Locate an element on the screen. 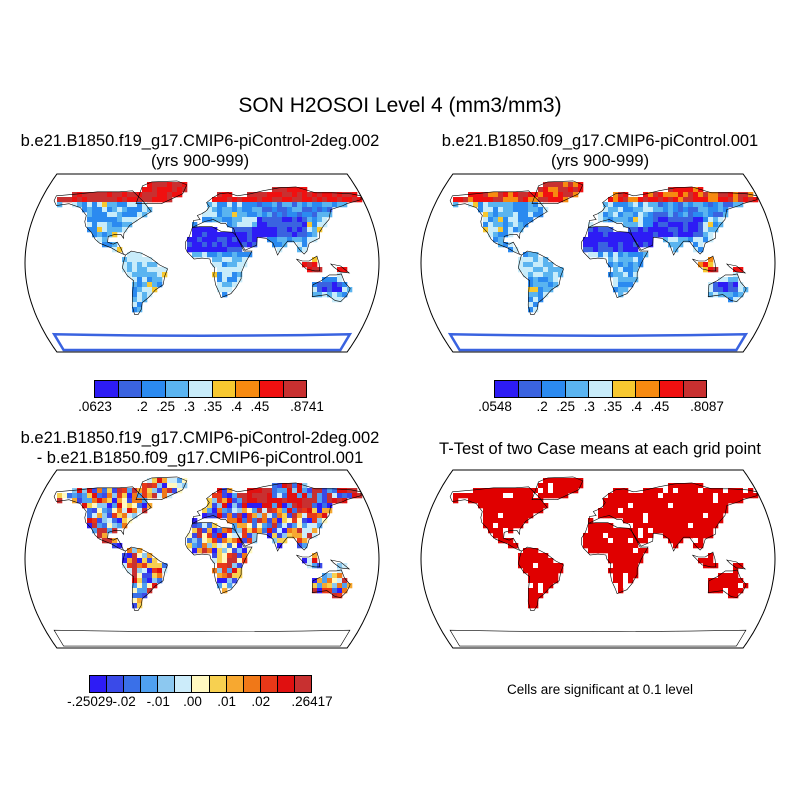 Image resolution: width=800 pixels, height=800 pixels. colorbar-swatch is located at coordinates (647, 389).